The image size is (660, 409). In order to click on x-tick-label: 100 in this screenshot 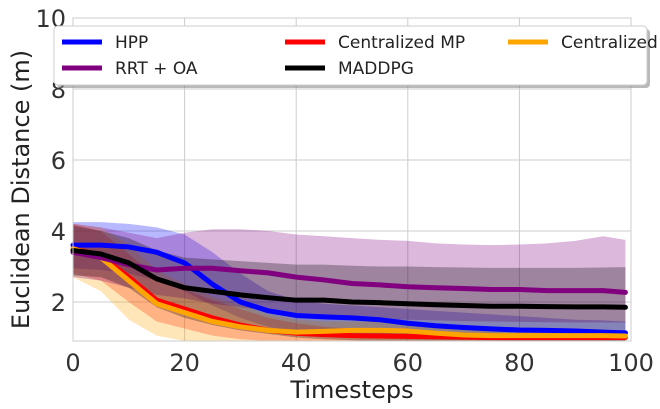, I will do `click(631, 363)`.